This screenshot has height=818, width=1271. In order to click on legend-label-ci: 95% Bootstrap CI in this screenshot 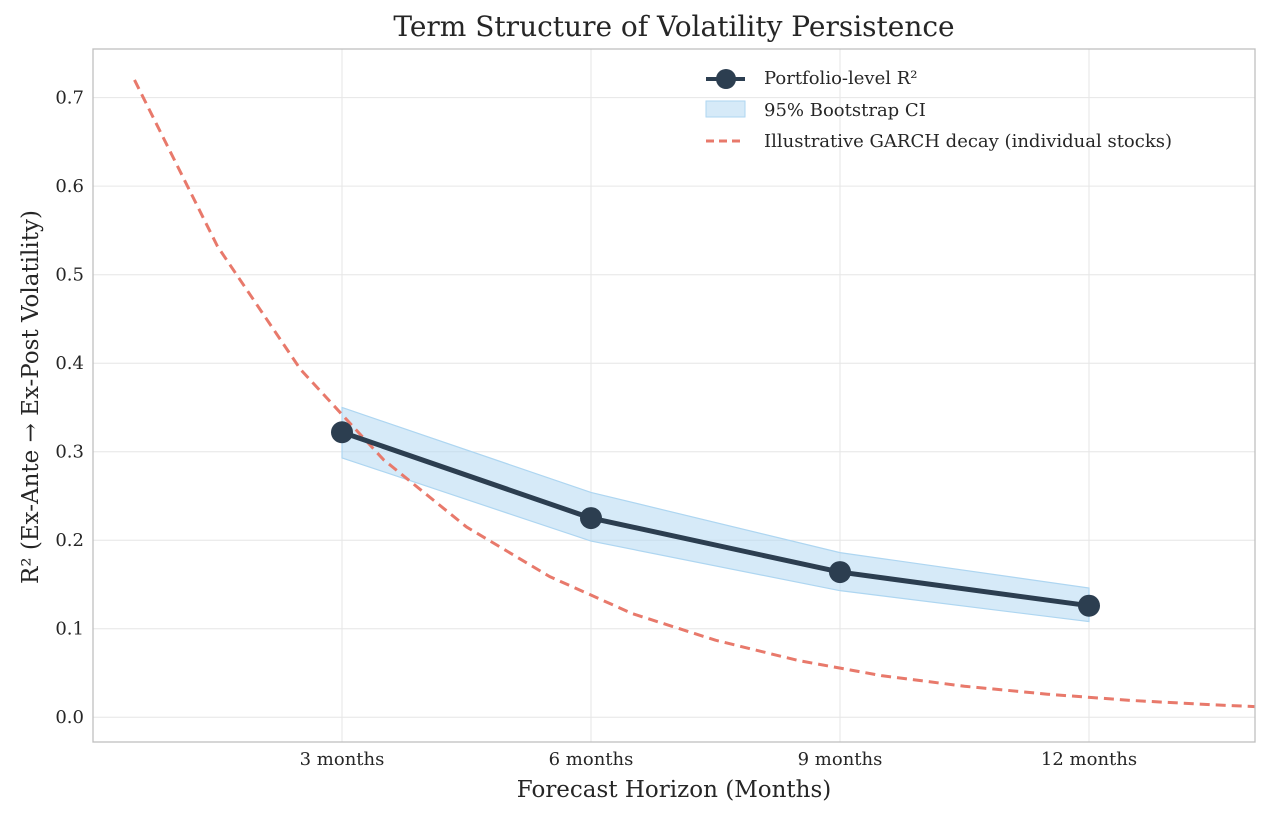, I will do `click(845, 110)`.